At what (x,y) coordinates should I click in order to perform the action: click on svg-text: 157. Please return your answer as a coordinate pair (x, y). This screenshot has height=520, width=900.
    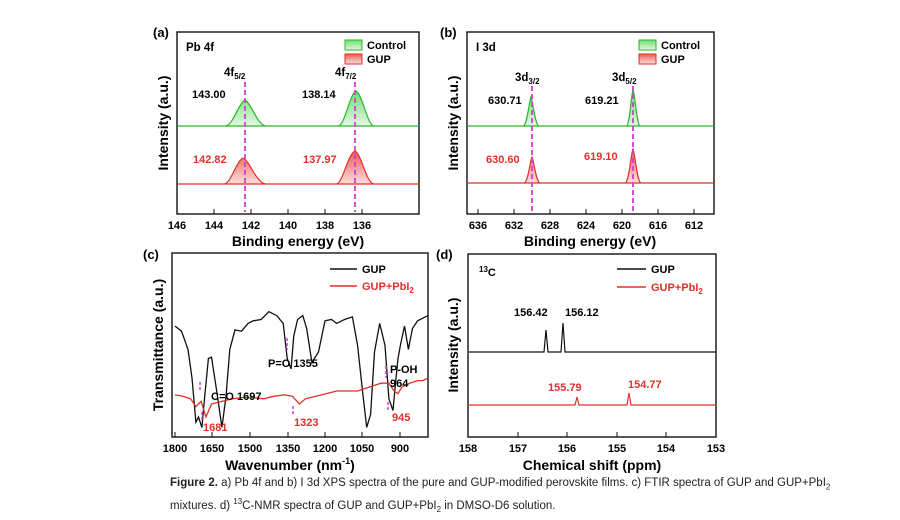
    Looking at the image, I should click on (518, 449).